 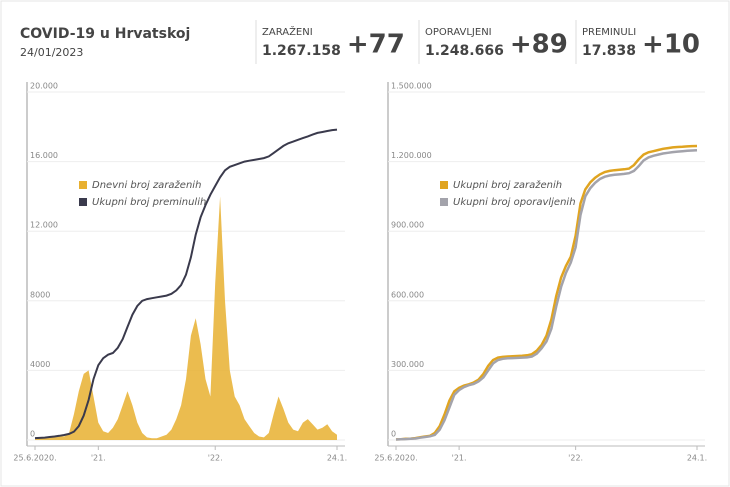 I want to click on y-tick-label: 600.000, so click(x=407, y=294).